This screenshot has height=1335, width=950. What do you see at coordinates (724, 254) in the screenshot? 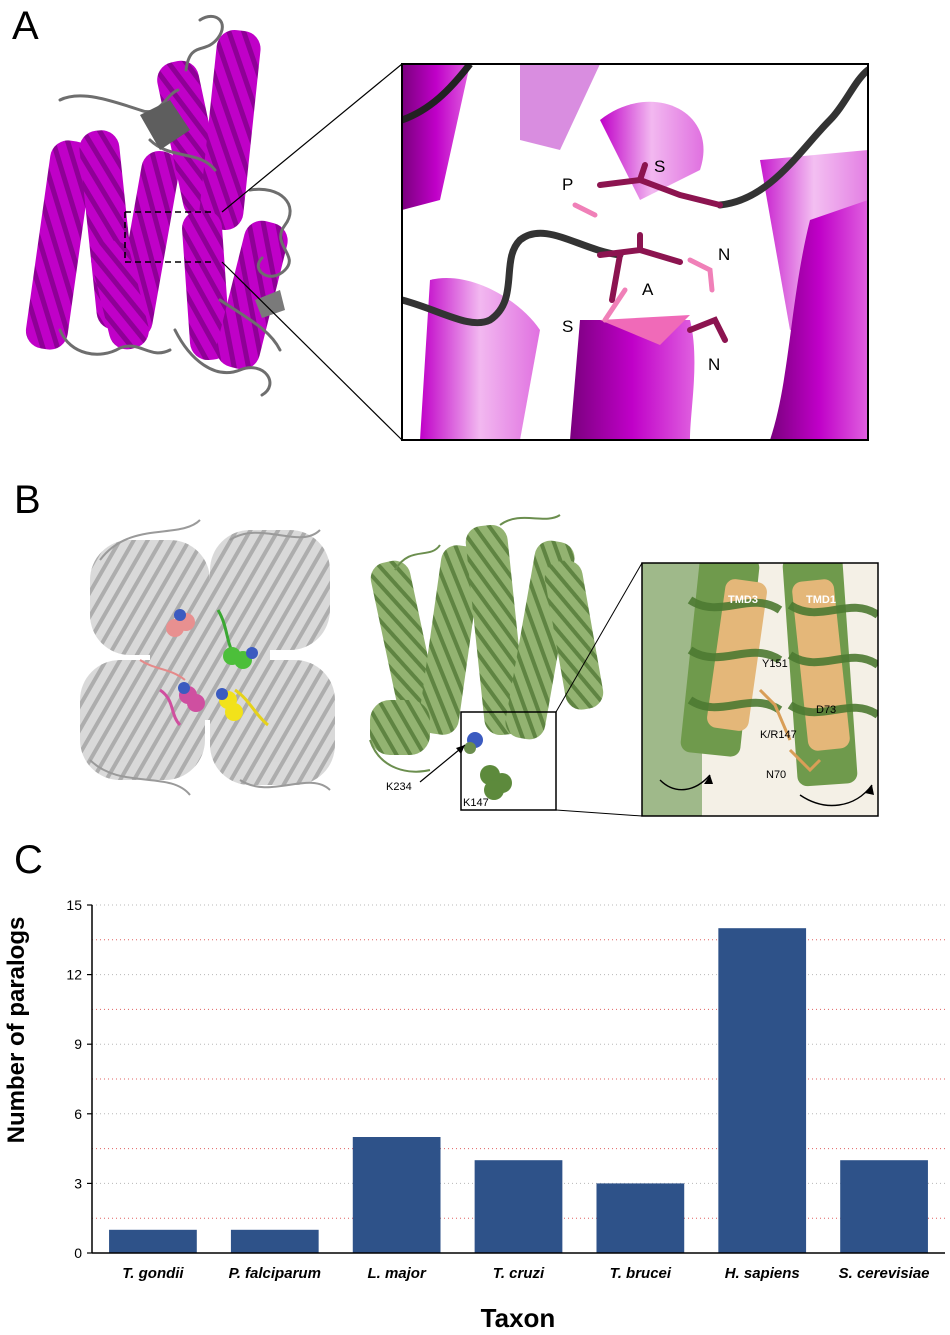
I see `inset-a-label-n-top: N` at bounding box center [724, 254].